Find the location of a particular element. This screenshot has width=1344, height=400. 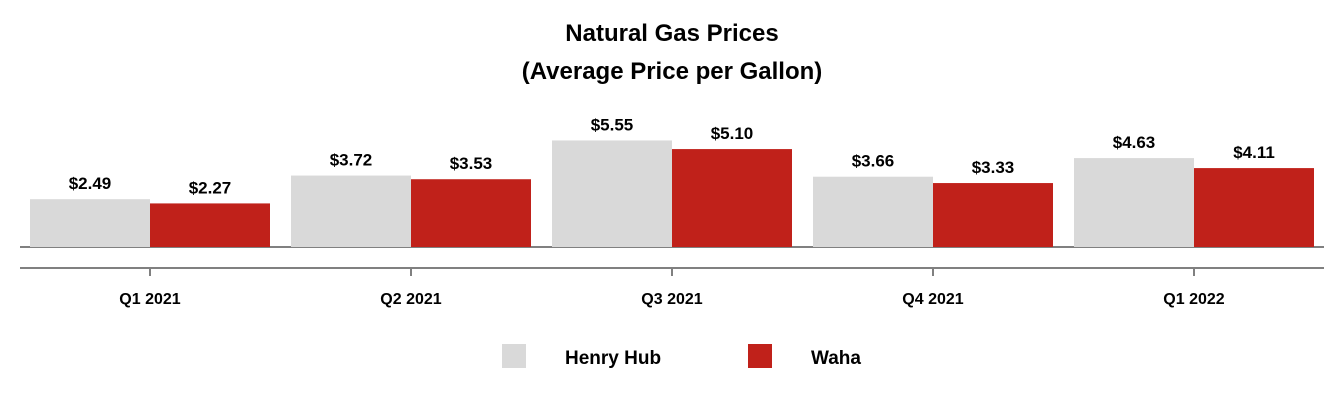

x-tick-label-5: Q1 2022 is located at coordinates (1193, 299).